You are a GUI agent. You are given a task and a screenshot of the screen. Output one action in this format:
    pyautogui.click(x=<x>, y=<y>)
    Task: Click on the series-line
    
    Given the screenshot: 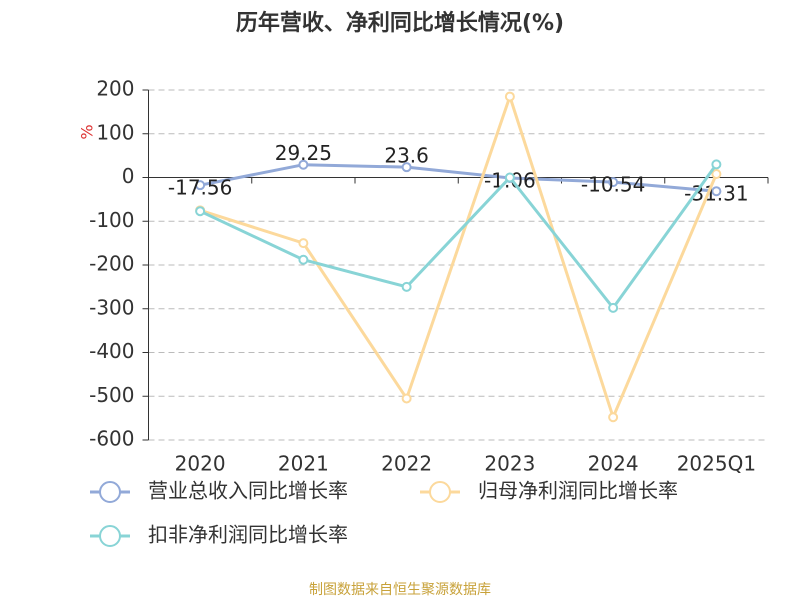 What is the action you would take?
    pyautogui.click(x=458, y=178)
    